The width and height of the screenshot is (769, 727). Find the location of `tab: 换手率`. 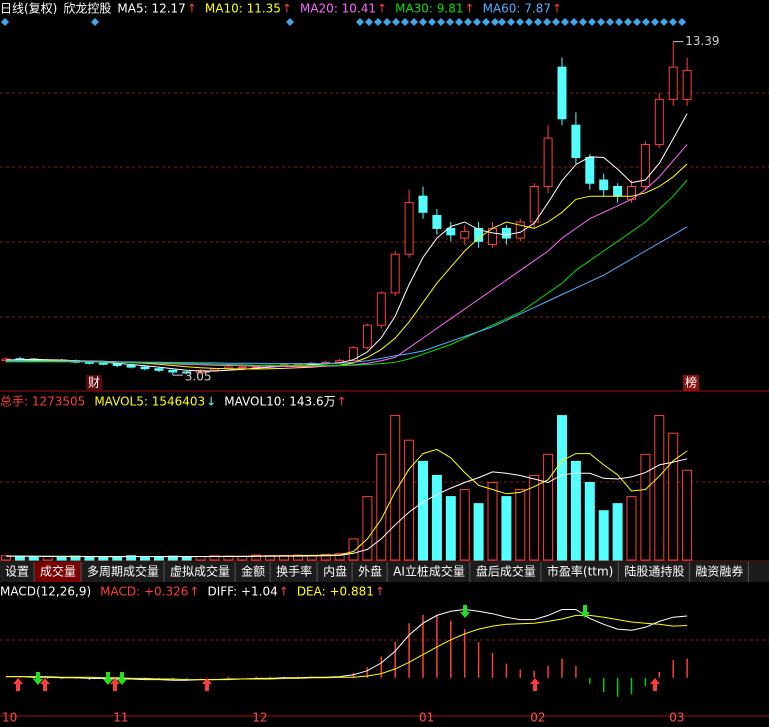

tab: 换手率 is located at coordinates (294, 571).